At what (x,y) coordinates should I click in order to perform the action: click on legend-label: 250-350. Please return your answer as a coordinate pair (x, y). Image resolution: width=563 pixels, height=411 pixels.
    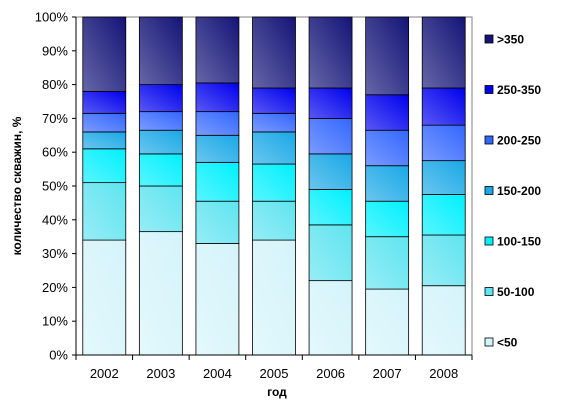
    Looking at the image, I should click on (519, 90).